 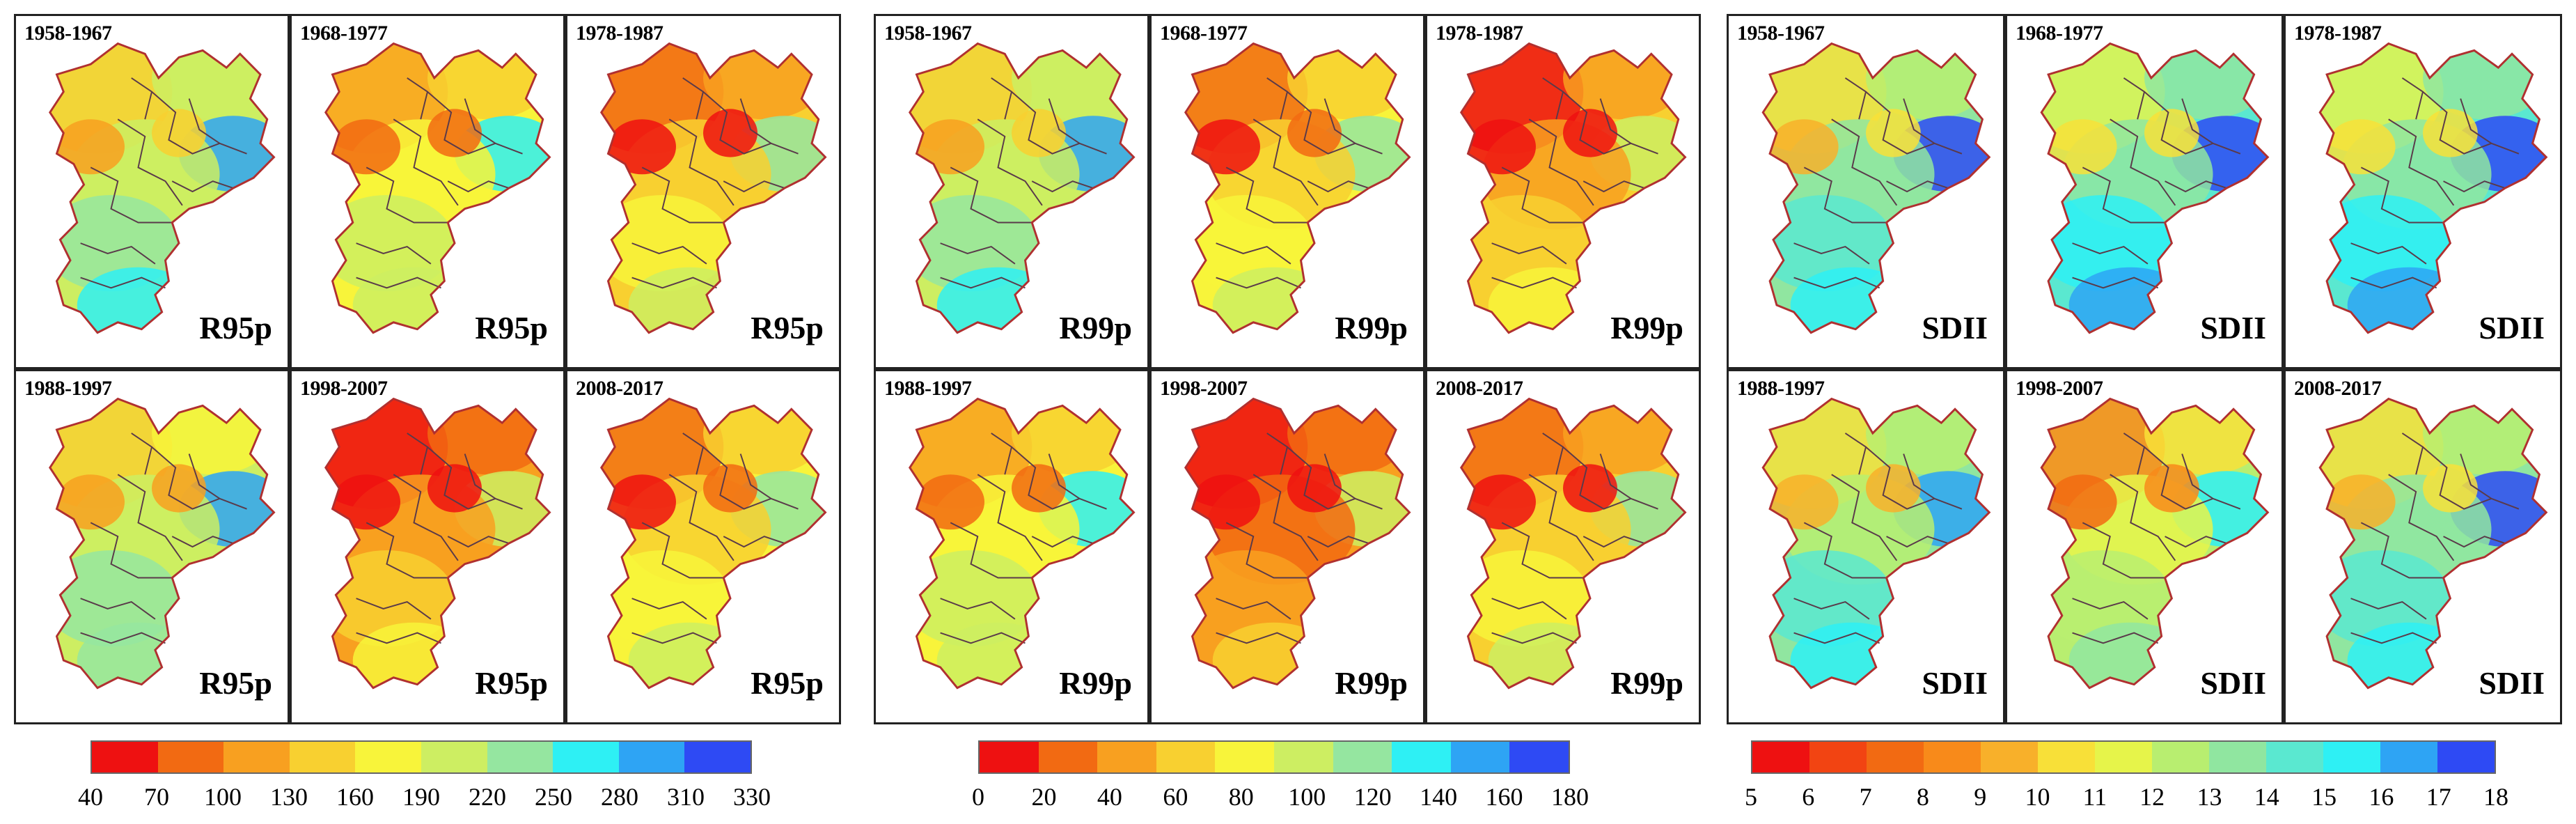 I want to click on colorbar-tick-label: 100, so click(x=1307, y=797).